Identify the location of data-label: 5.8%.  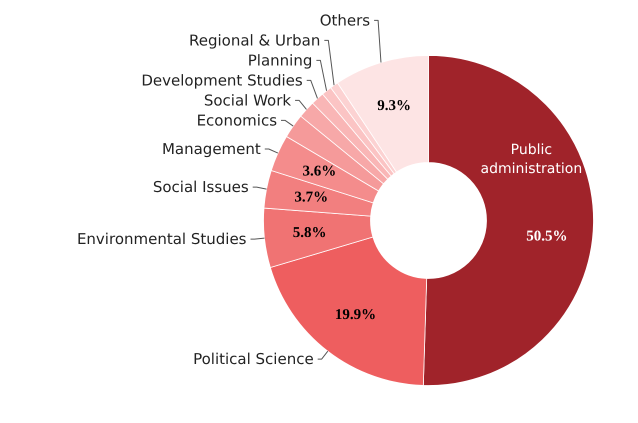
(309, 233).